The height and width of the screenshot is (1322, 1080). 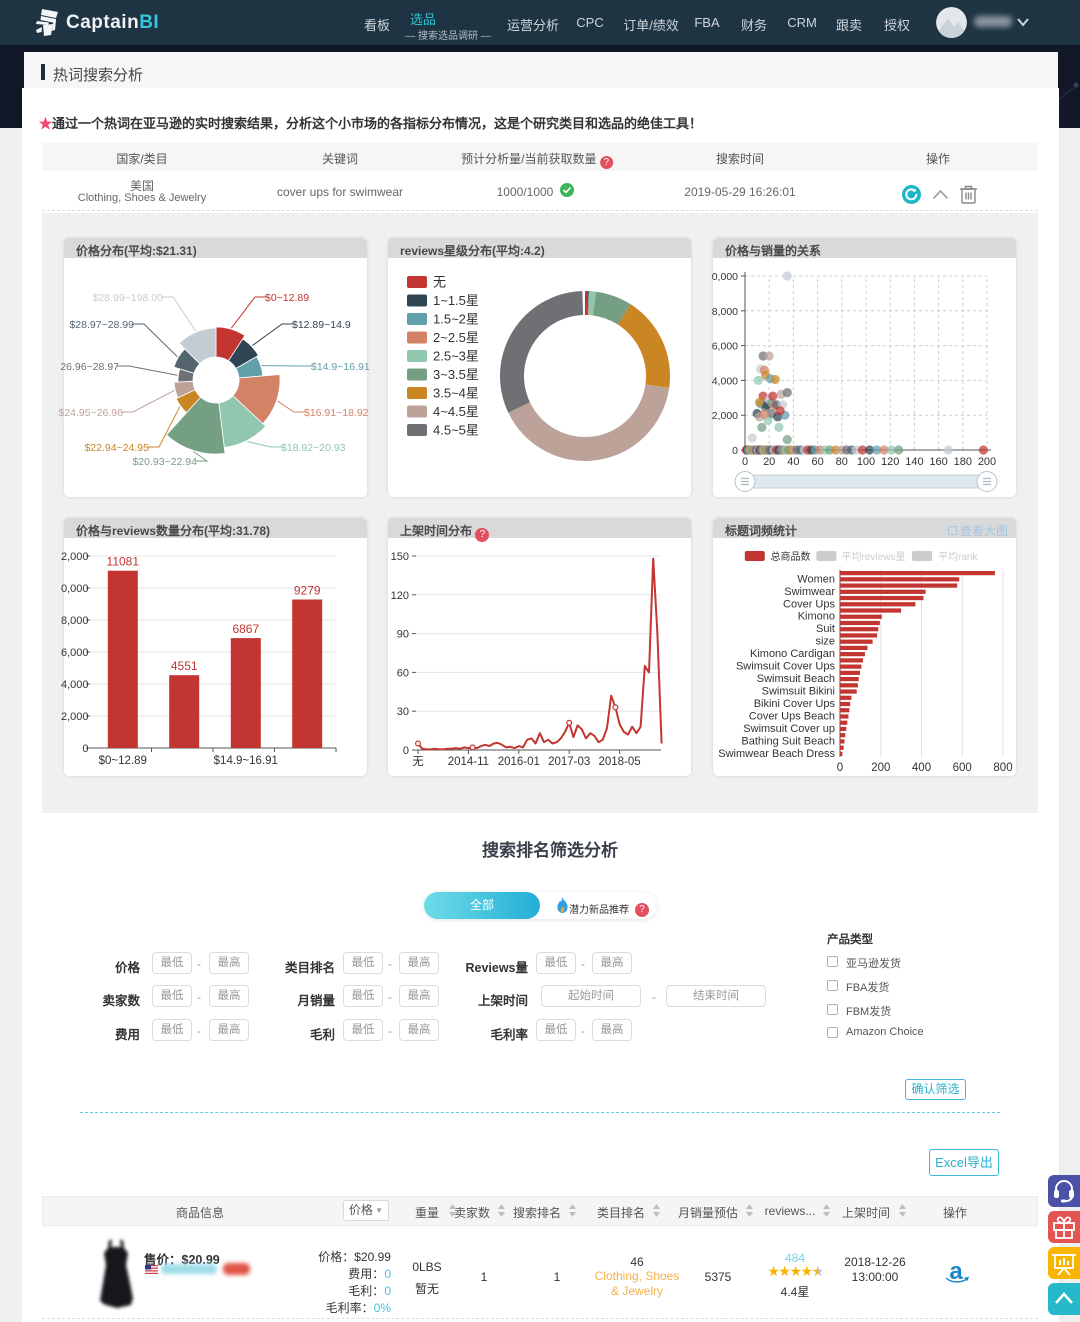 I want to click on svg-text: $12.89~14.9, so click(x=321, y=325).